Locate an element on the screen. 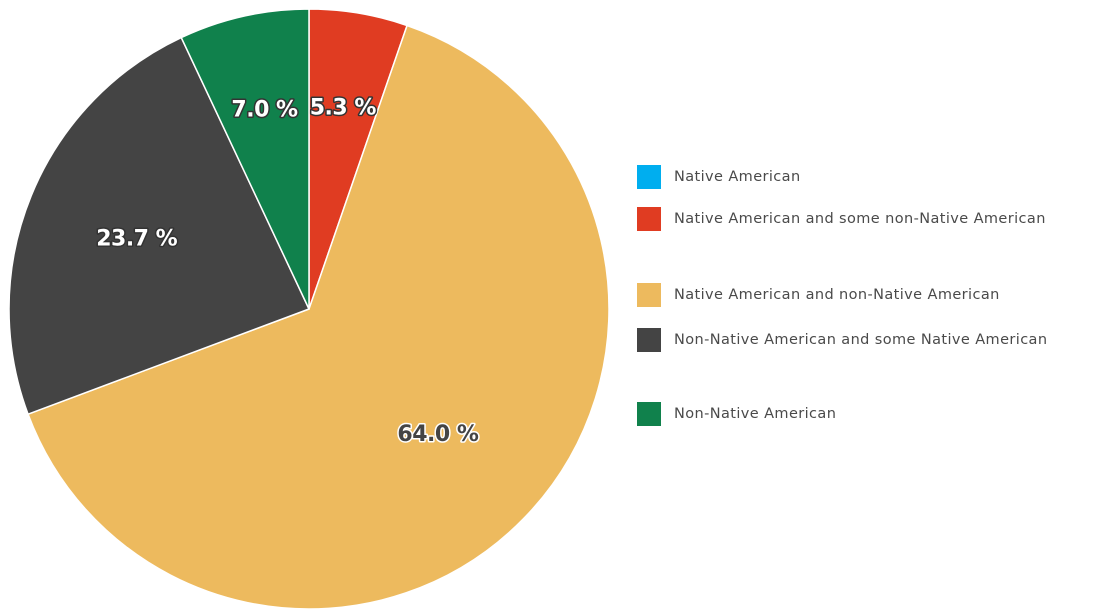  slice-value-label-non-native-american: 7.0 % is located at coordinates (264, 109).